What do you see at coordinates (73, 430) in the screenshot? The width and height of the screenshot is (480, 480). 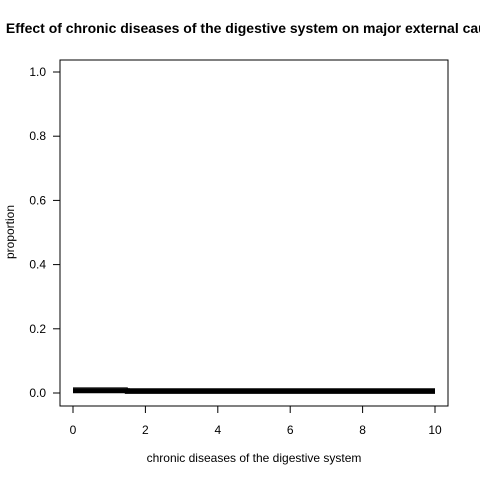 I see `x-tick-label: 0` at bounding box center [73, 430].